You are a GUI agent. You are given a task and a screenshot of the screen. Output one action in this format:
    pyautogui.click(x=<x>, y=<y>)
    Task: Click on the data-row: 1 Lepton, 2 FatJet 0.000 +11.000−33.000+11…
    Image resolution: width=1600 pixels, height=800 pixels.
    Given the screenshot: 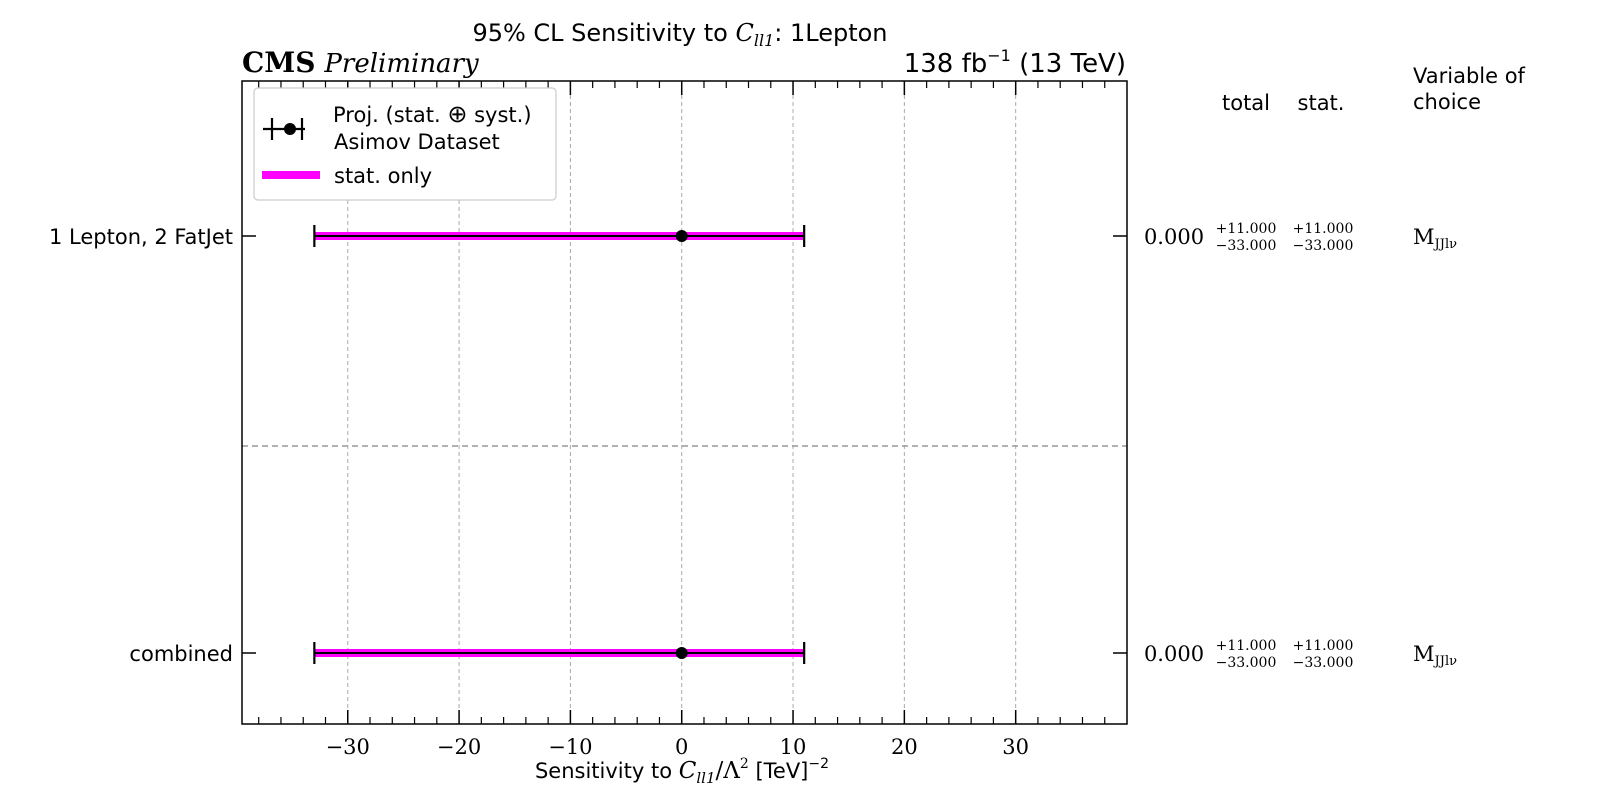 What is the action you would take?
    pyautogui.click(x=753, y=237)
    